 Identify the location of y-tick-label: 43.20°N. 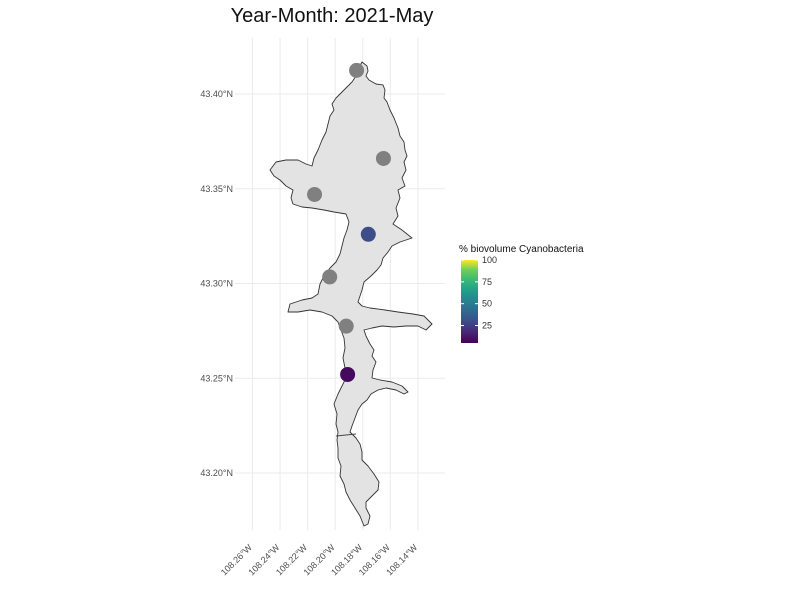
(216, 473).